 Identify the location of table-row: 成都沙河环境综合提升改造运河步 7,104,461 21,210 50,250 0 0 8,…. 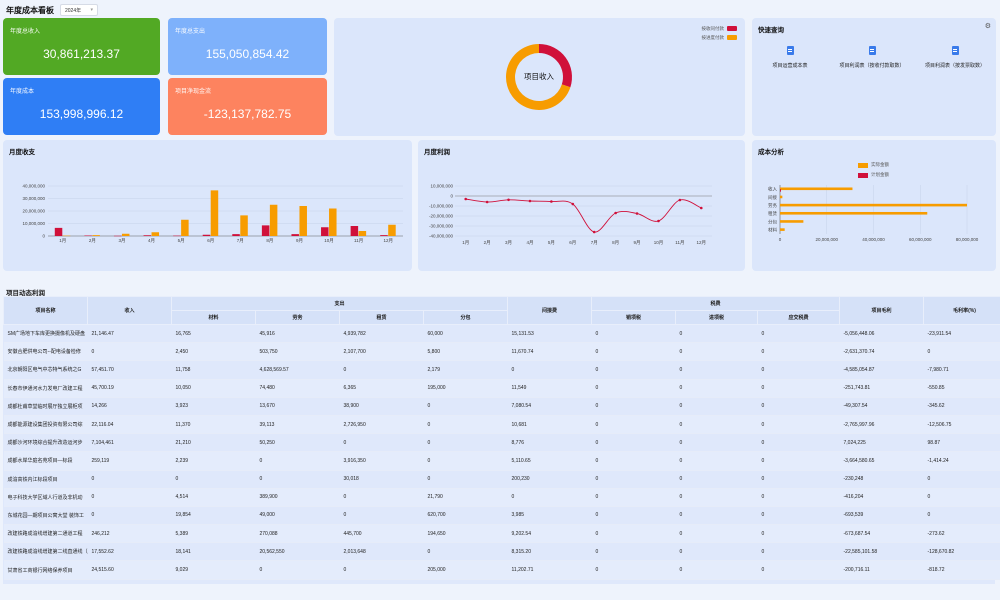
(501, 443).